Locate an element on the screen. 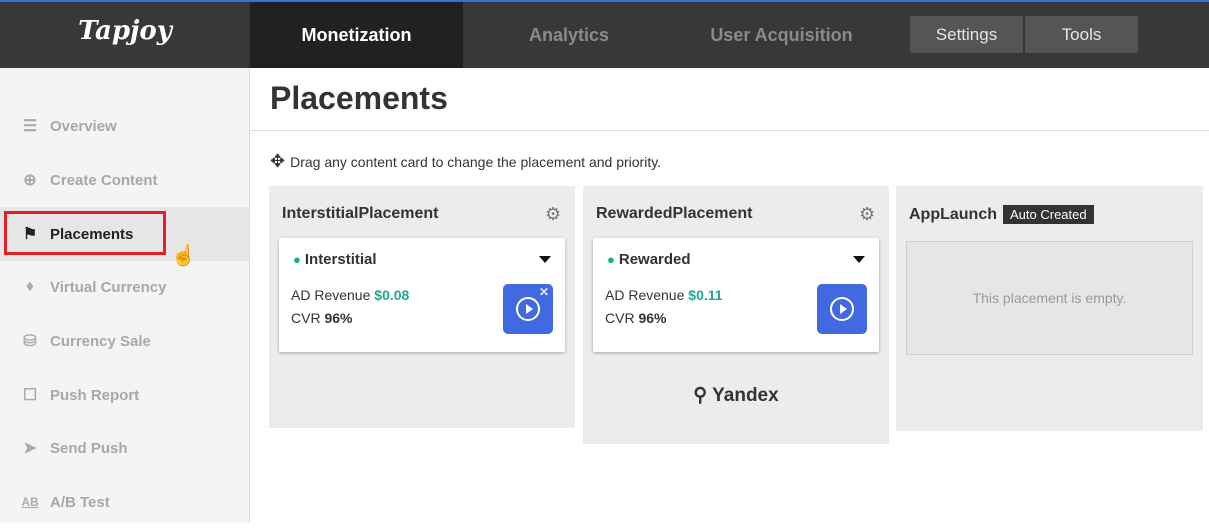 The height and width of the screenshot is (529, 1209). sidebar-item-overview: ☰ Overview is located at coordinates (124, 126).